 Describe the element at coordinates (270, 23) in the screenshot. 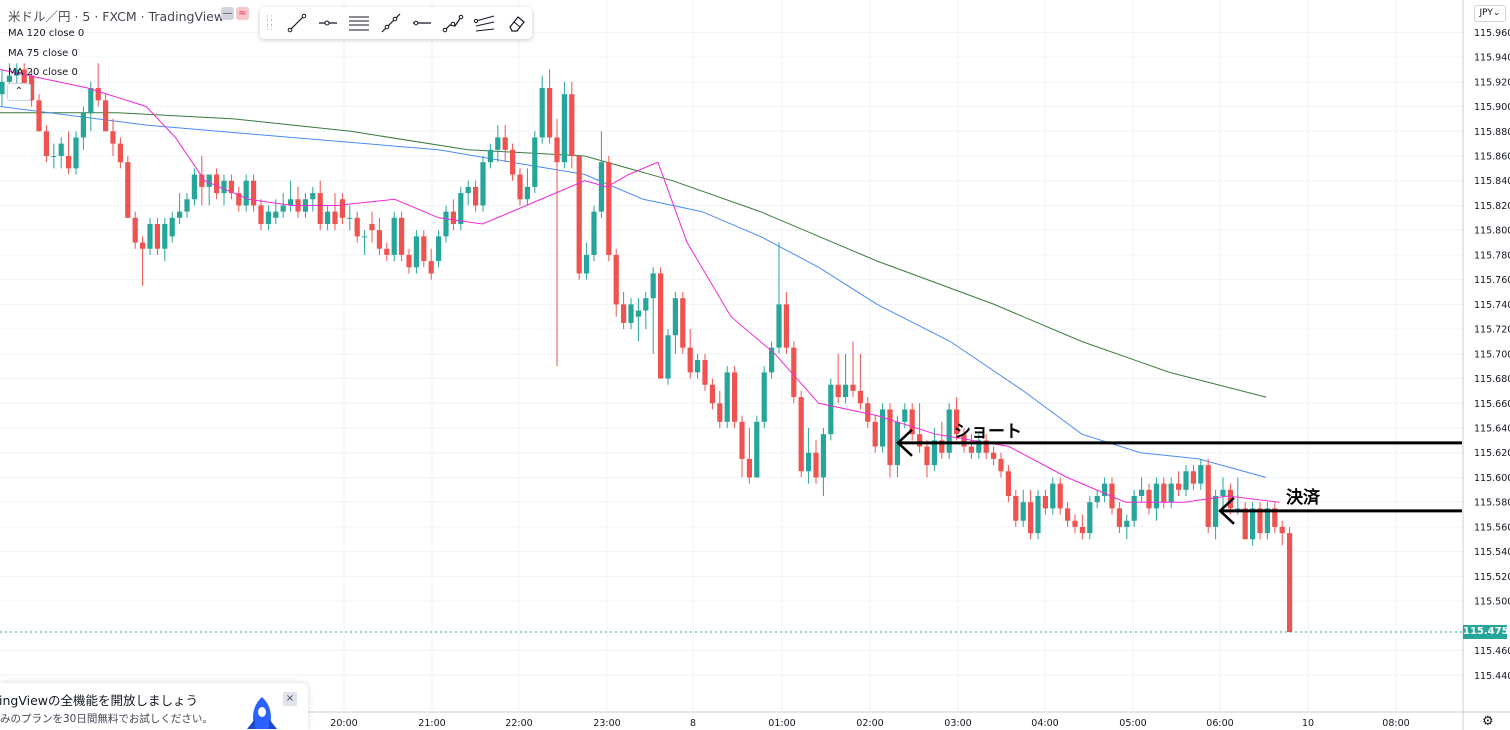

I see `drag-handle-icon: ::::::` at that location.